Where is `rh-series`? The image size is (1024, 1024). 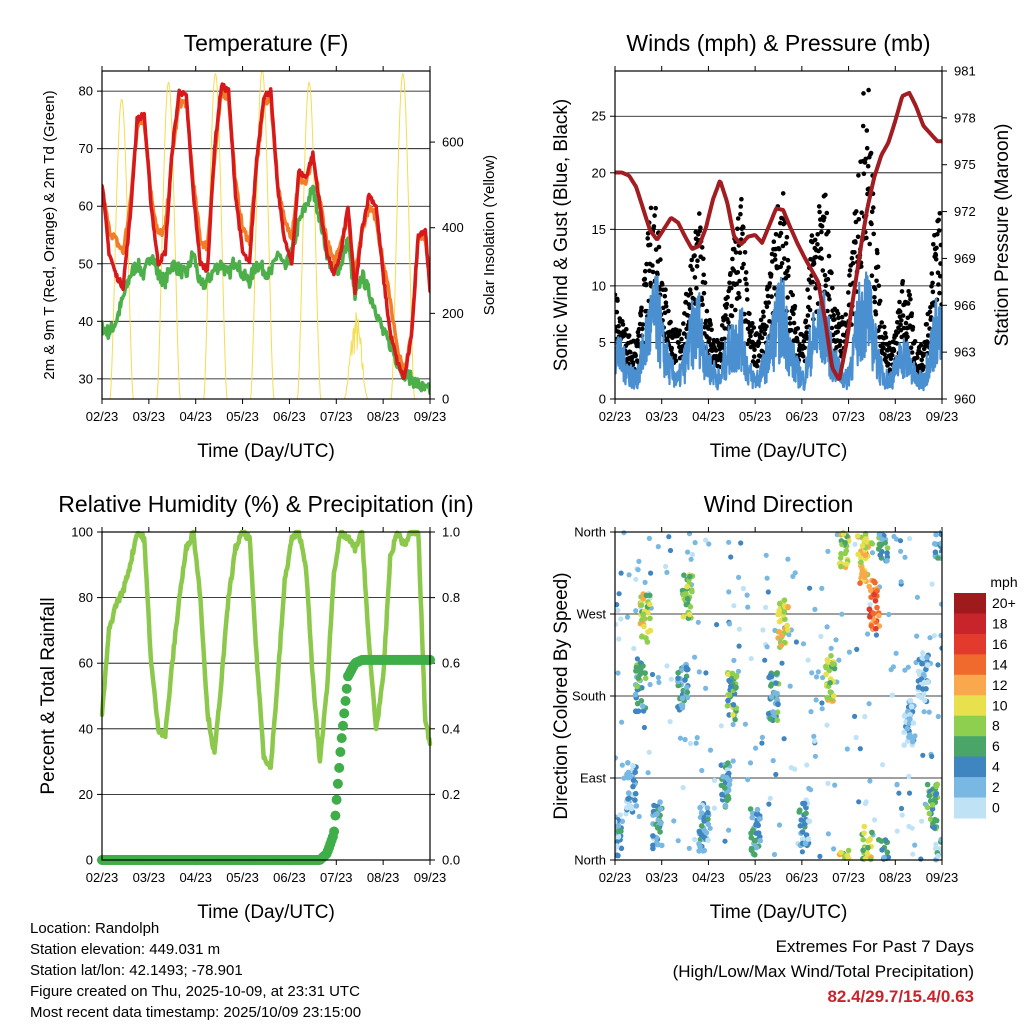
rh-series is located at coordinates (266, 697).